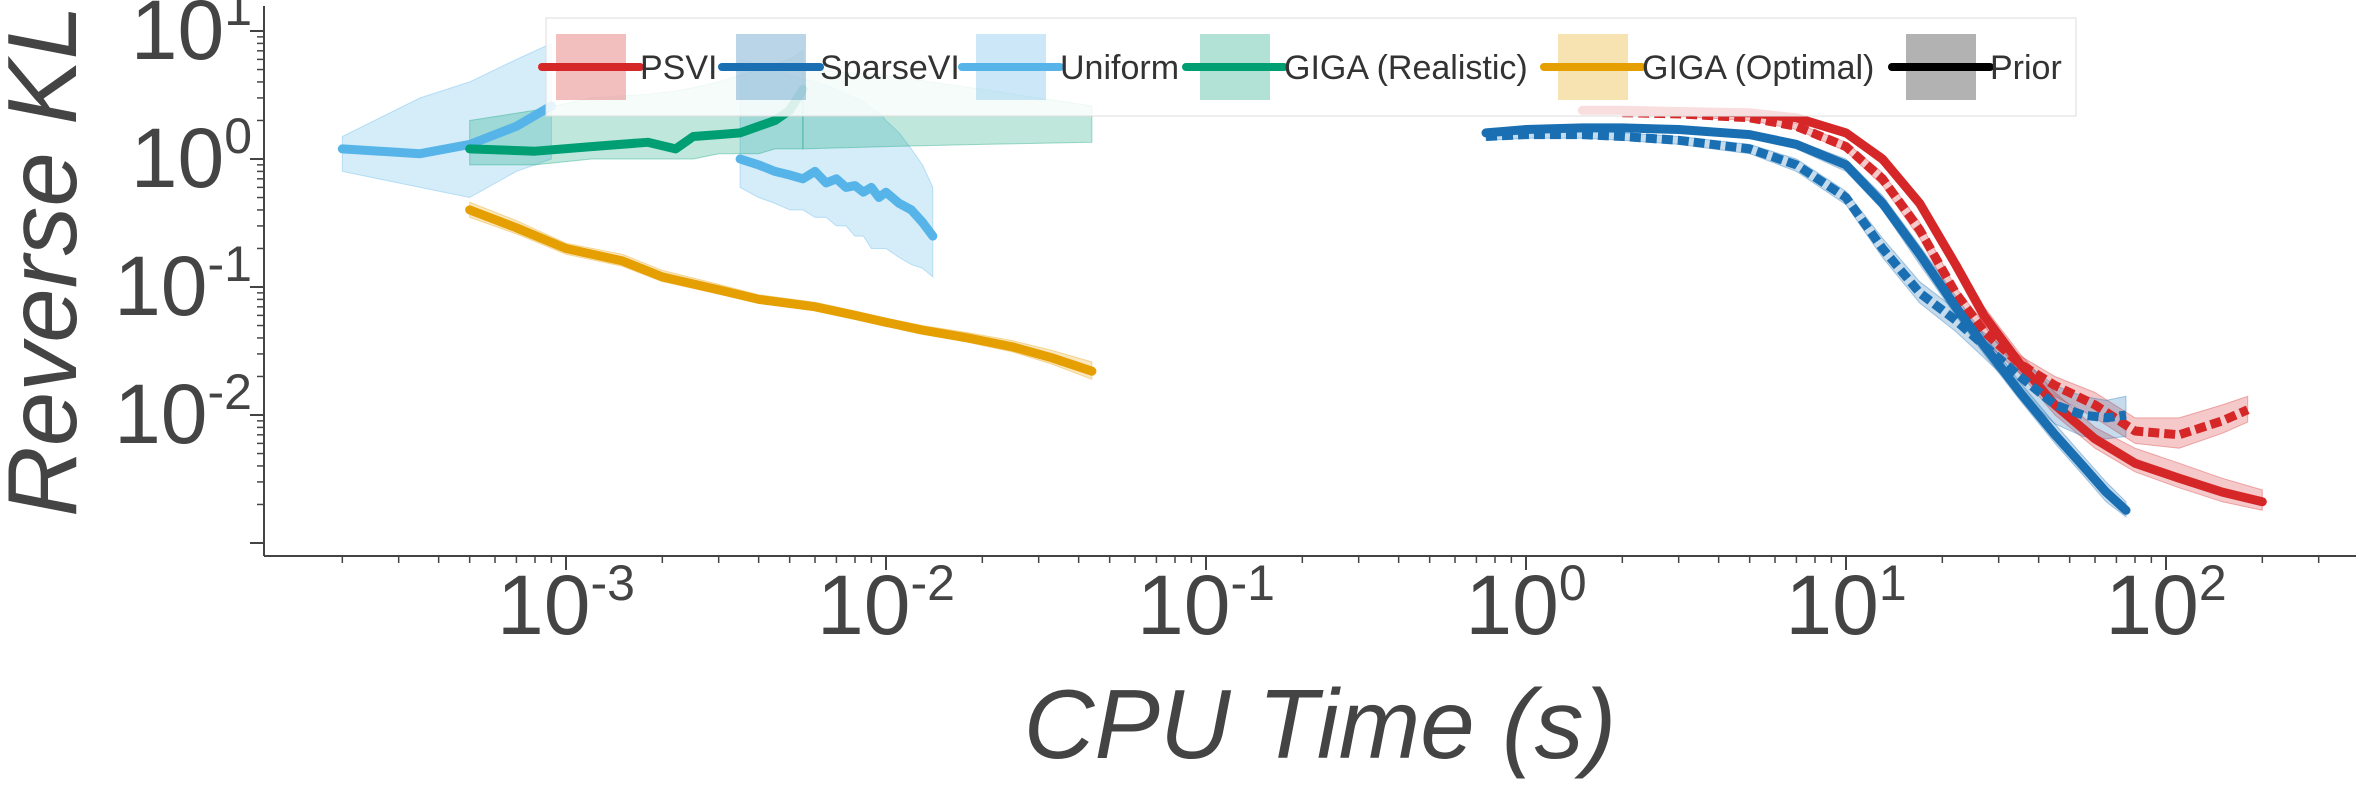 This screenshot has width=2356, height=789. I want to click on x-tick-label: 10¹, so click(1845, 603).